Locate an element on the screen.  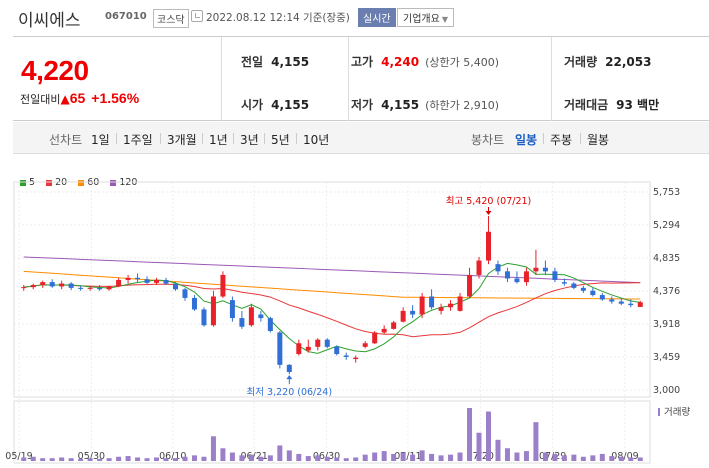
y-tick-label: 5,753 is located at coordinates (666, 192).